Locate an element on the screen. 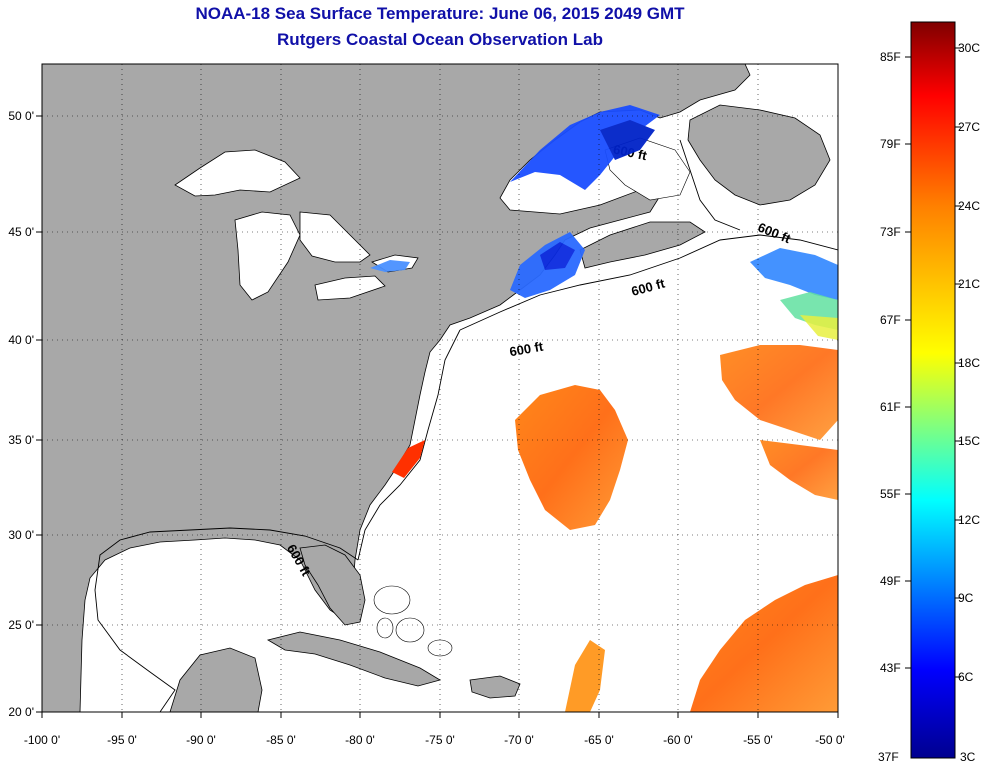 This screenshot has width=984, height=770. x-tick-label: -60 0' is located at coordinates (678, 740).